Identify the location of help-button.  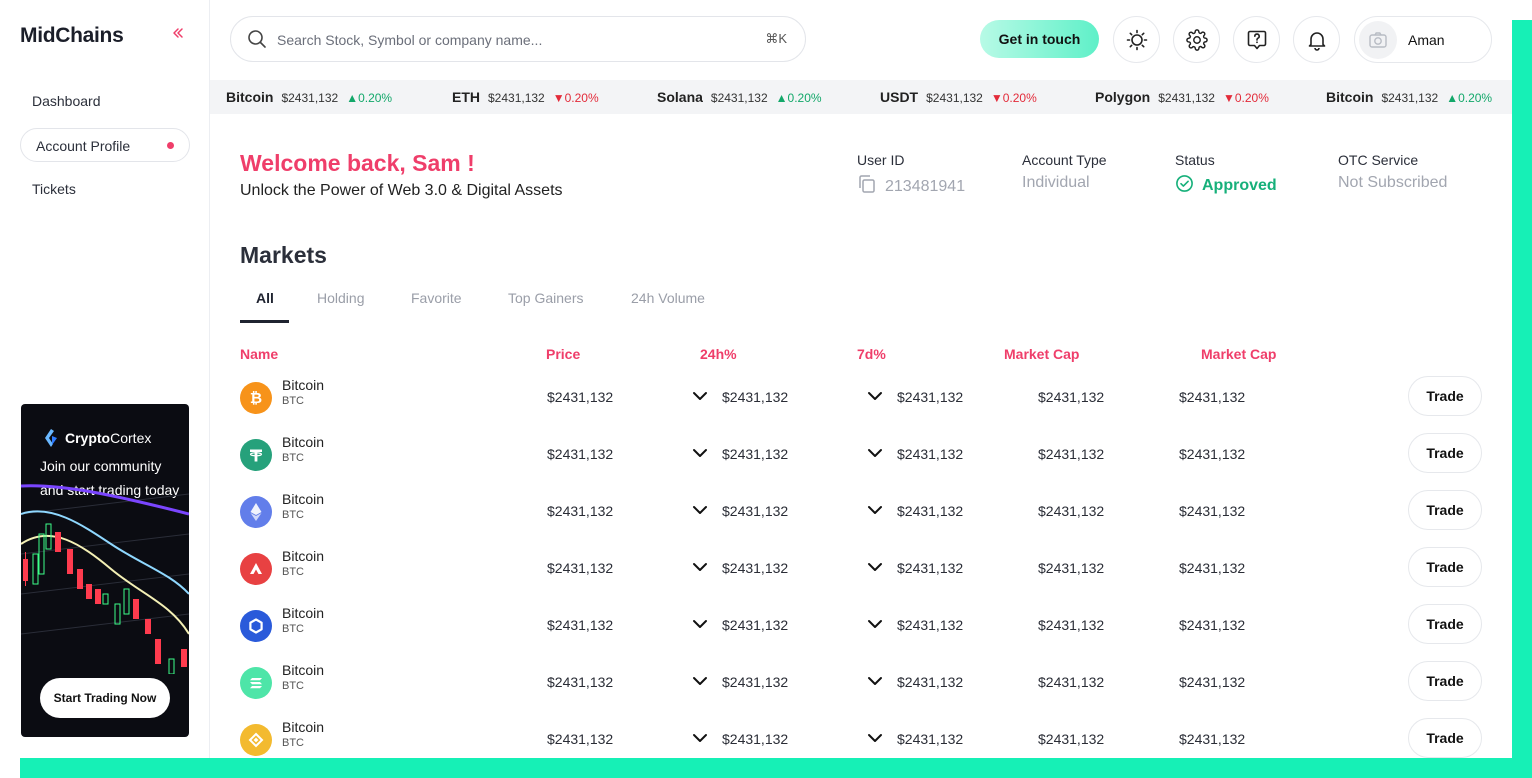
(1256, 39).